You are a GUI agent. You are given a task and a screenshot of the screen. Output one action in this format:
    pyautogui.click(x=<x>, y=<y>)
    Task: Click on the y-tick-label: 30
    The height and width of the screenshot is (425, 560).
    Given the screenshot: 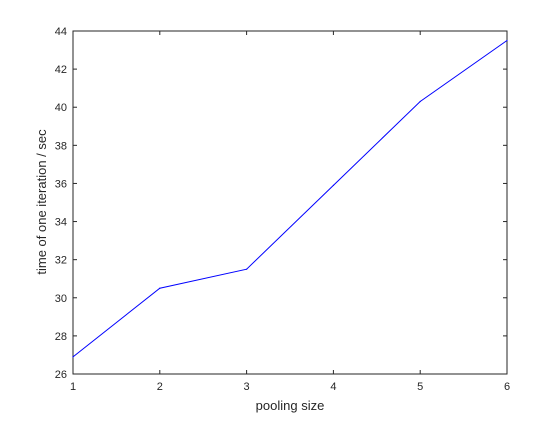 What is the action you would take?
    pyautogui.click(x=61, y=299)
    